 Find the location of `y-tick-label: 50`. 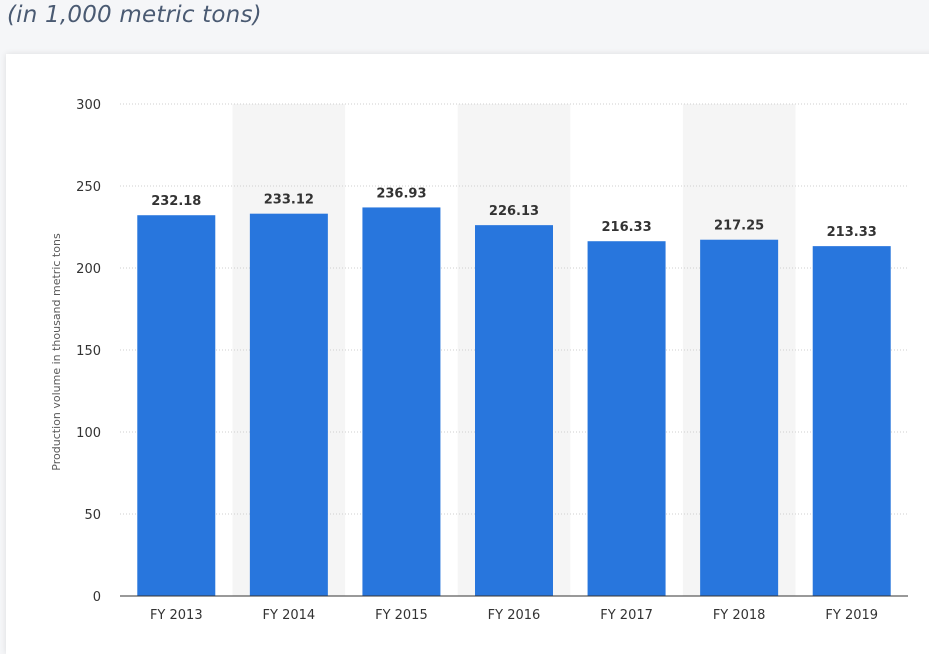

y-tick-label: 50 is located at coordinates (92, 515).